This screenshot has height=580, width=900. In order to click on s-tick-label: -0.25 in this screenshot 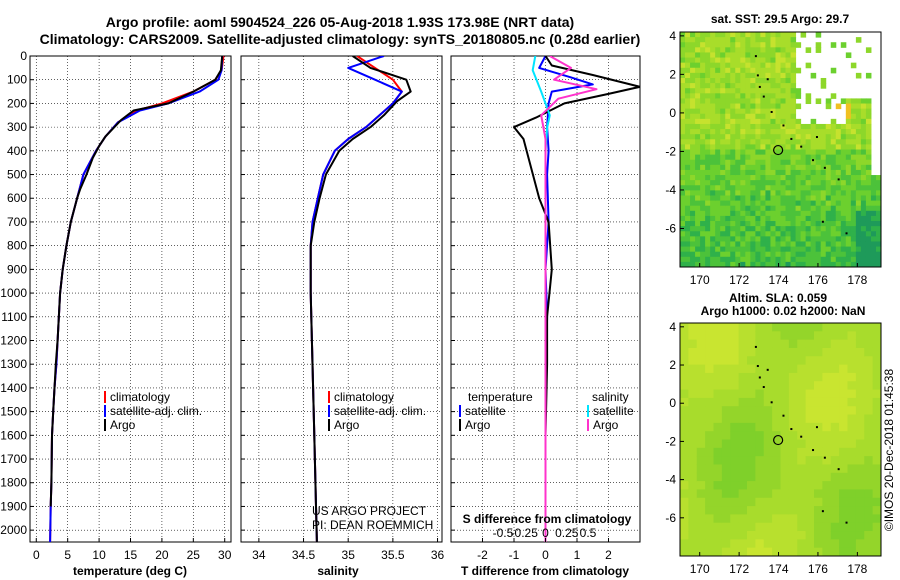, I will do `click(525, 533)`.